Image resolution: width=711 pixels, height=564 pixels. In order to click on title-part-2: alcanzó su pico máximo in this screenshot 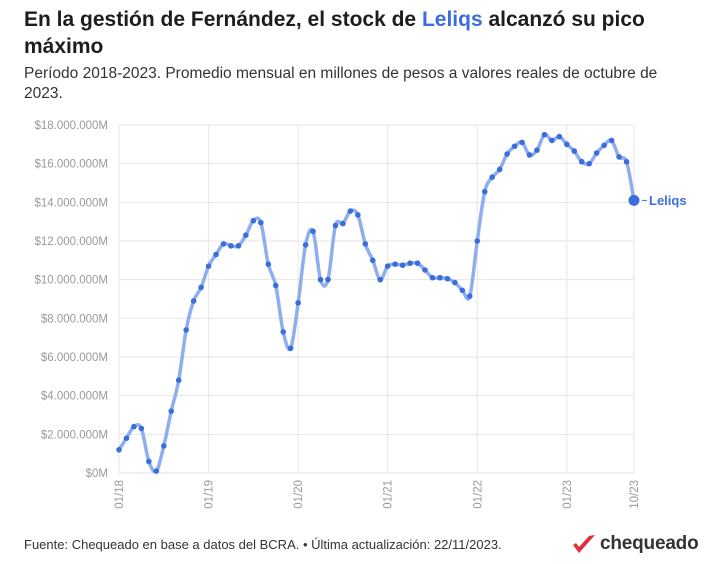, I will do `click(334, 33)`.